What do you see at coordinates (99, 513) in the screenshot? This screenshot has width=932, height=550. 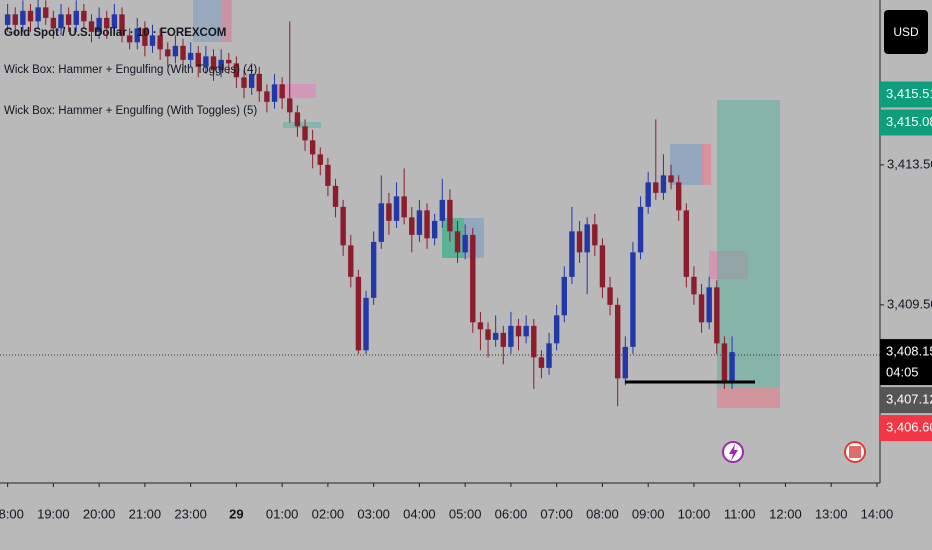 I see `x-tick-label: 20:00` at bounding box center [99, 513].